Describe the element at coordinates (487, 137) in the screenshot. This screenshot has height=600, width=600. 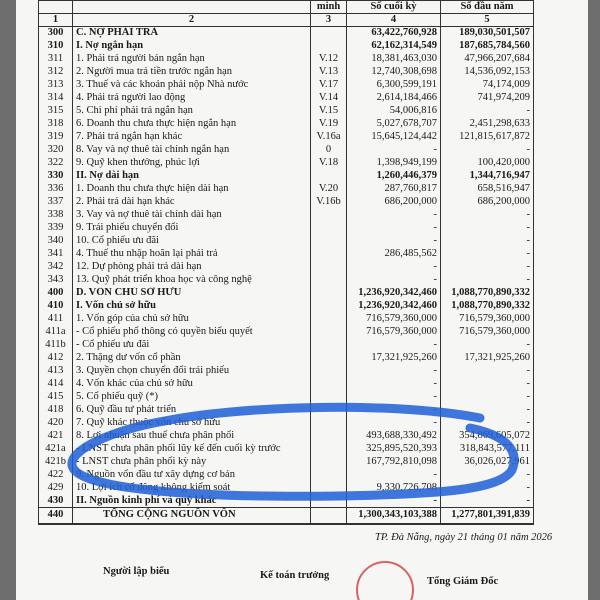
I see `row-begin-value: 121,815,617,872` at that location.